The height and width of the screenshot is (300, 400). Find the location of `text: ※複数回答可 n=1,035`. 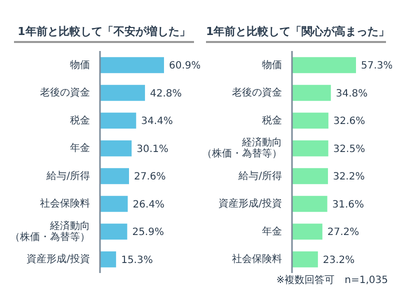

text: ※複数回答可 n=1,035 is located at coordinates (332, 280).